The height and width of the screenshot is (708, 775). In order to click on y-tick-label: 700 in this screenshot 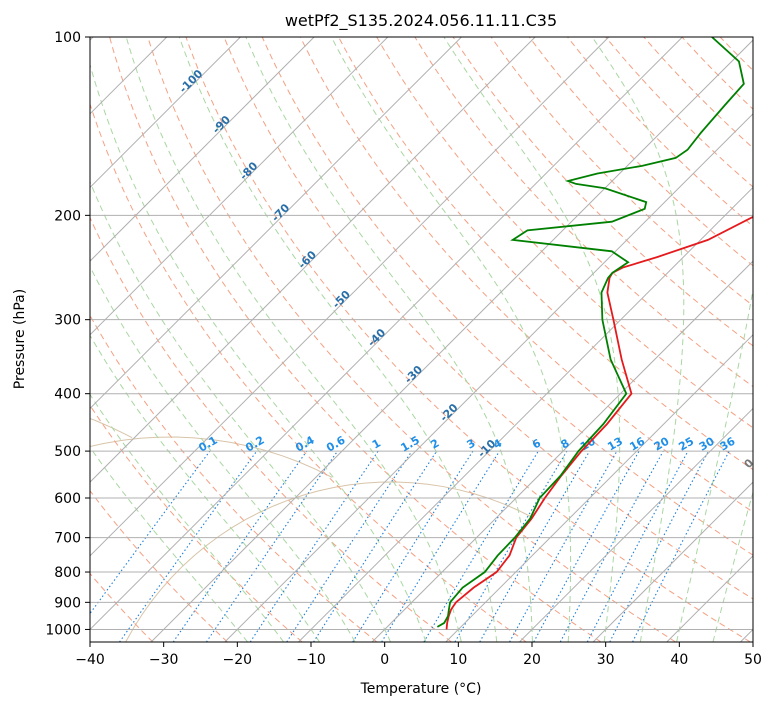, I will do `click(67, 539)`.